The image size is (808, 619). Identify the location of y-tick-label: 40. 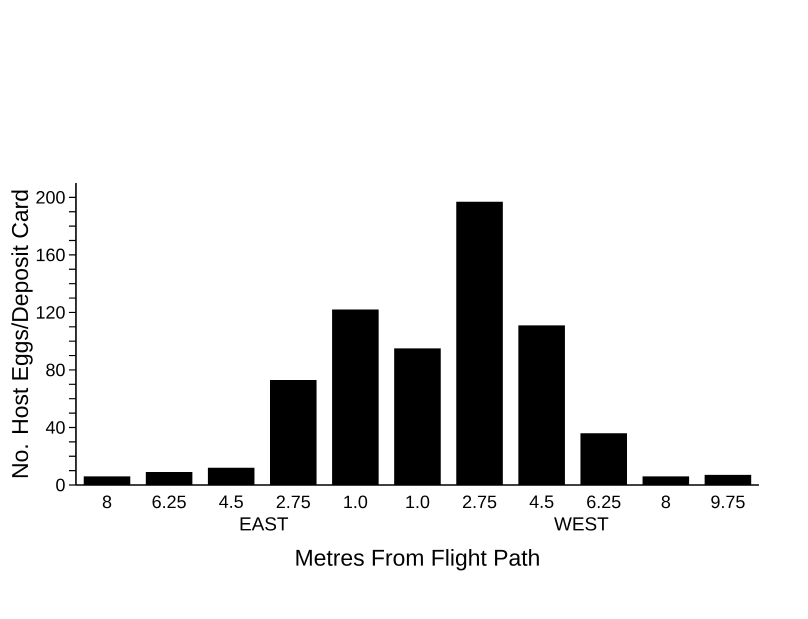
(55, 427).